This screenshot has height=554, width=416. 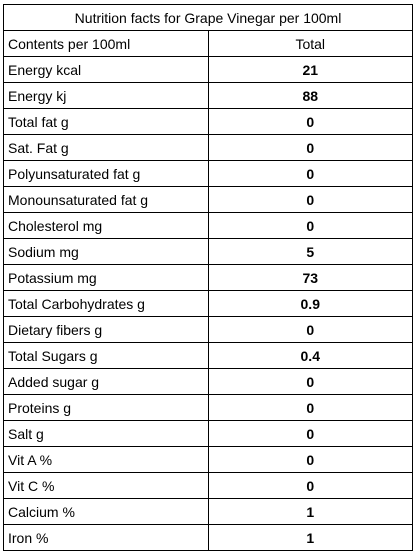 What do you see at coordinates (106, 95) in the screenshot?
I see `nutrient-name: Energy kj` at bounding box center [106, 95].